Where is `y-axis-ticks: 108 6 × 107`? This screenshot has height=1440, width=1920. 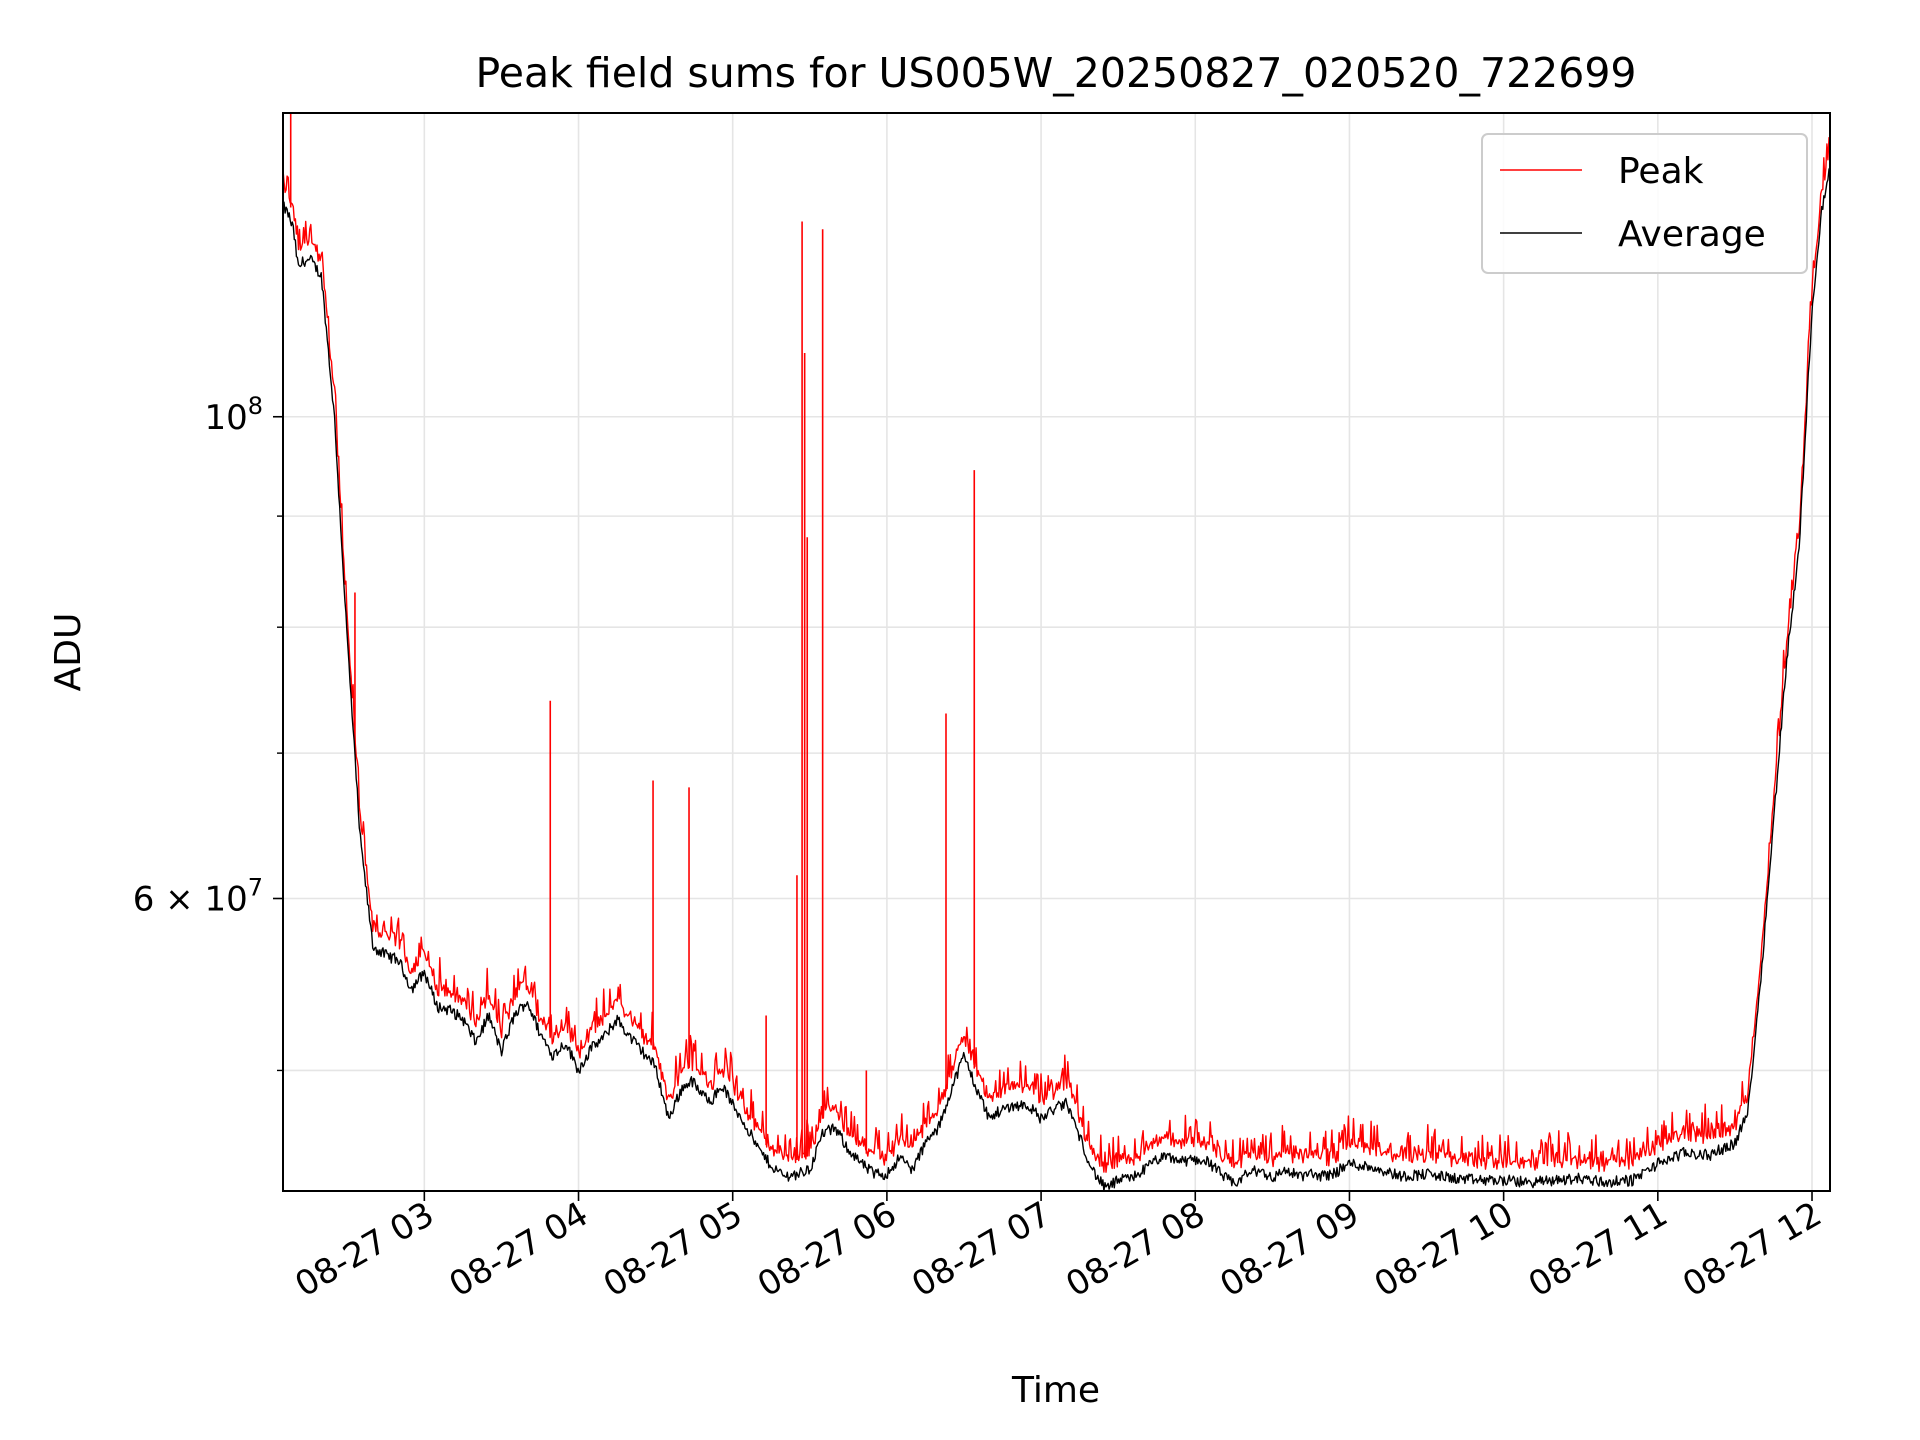 y-axis-ticks: 108 6 × 107 is located at coordinates (208, 732).